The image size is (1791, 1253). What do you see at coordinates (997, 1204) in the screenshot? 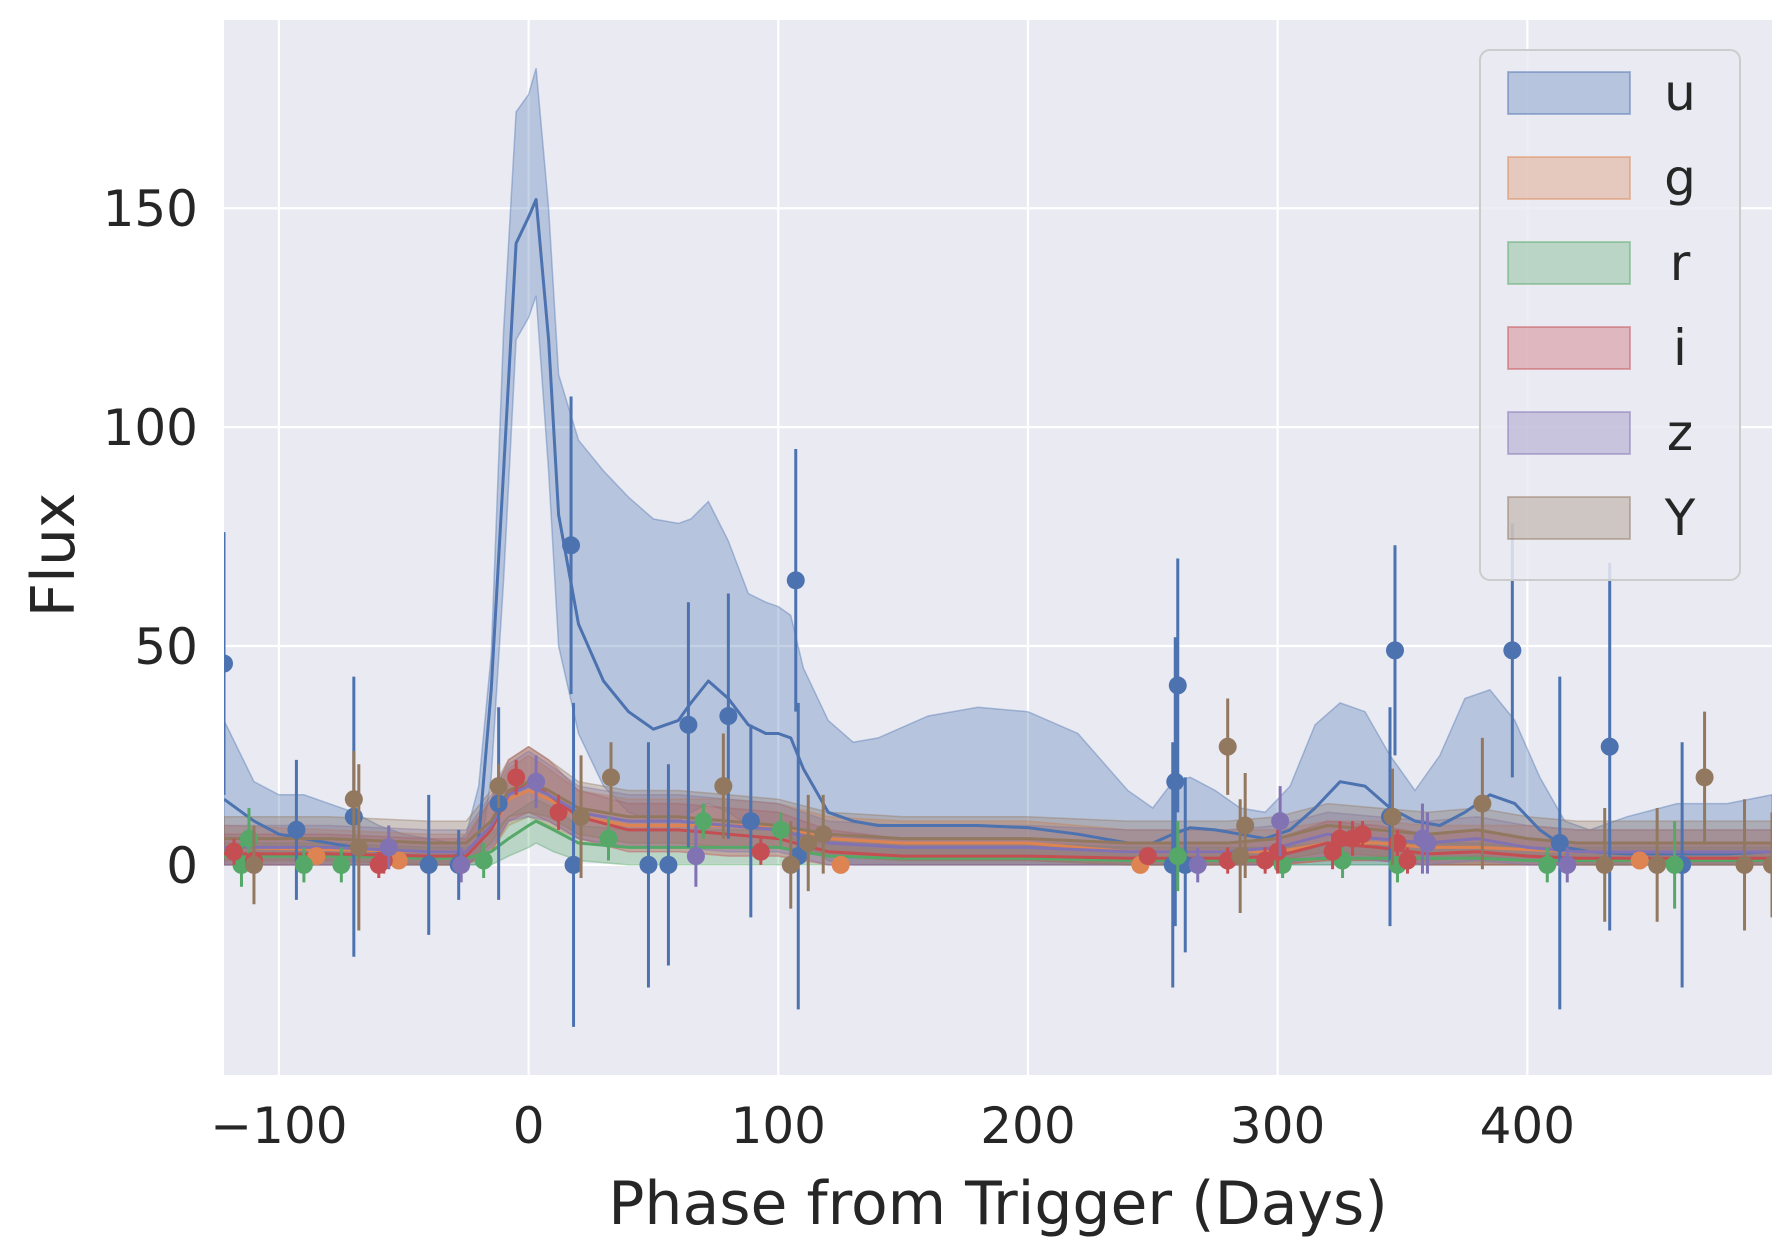
I see `x-axis-label: Phase from Trigger (Days)` at bounding box center [997, 1204].